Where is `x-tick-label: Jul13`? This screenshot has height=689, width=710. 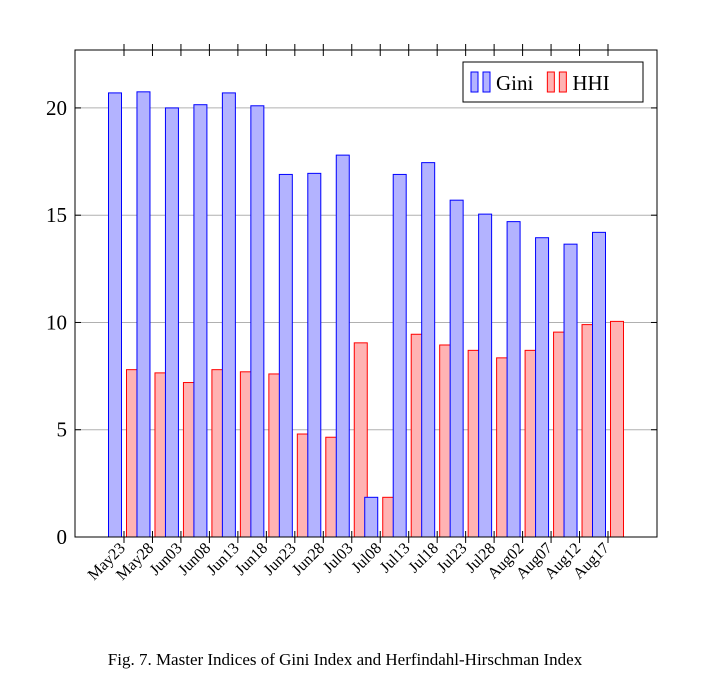 x-tick-label: Jul13 is located at coordinates (395, 558).